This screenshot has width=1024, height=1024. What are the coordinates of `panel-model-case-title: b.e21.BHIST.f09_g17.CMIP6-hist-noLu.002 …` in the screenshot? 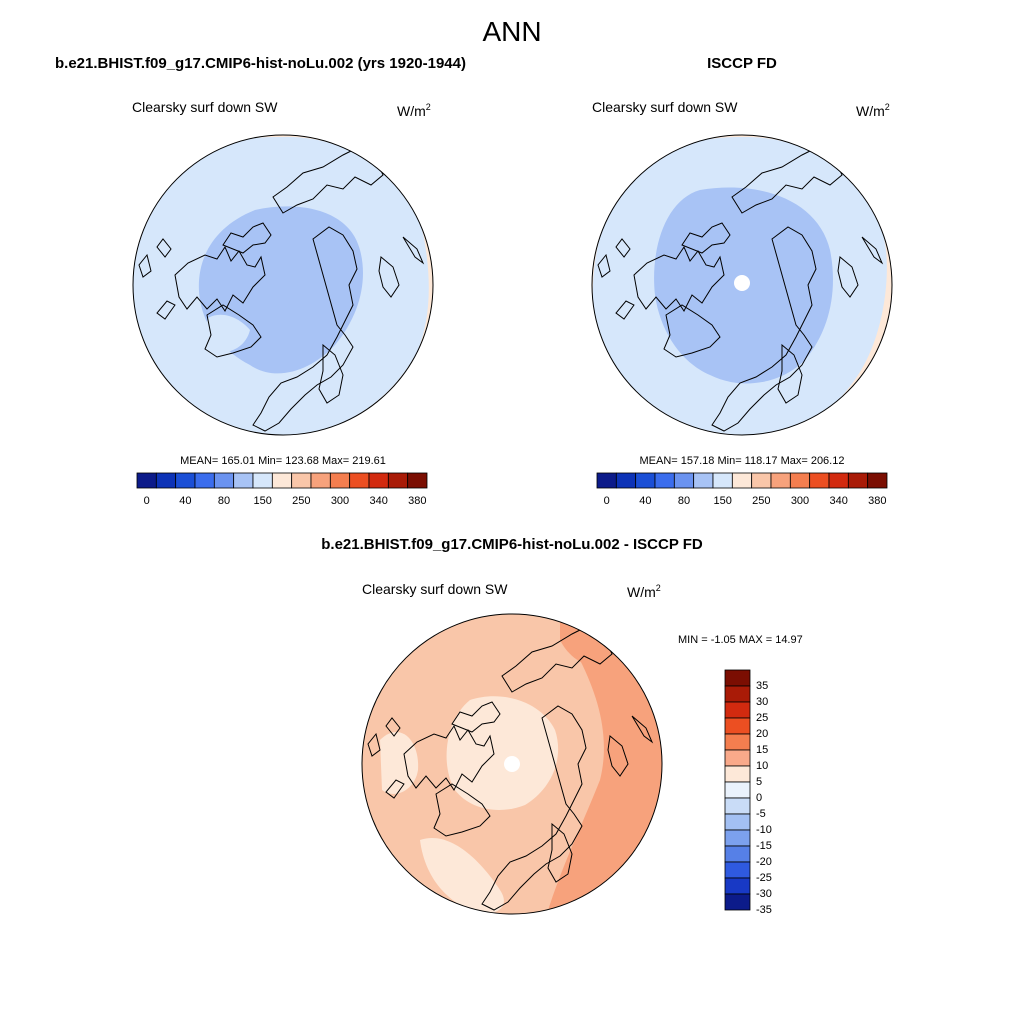 It's located at (260, 63).